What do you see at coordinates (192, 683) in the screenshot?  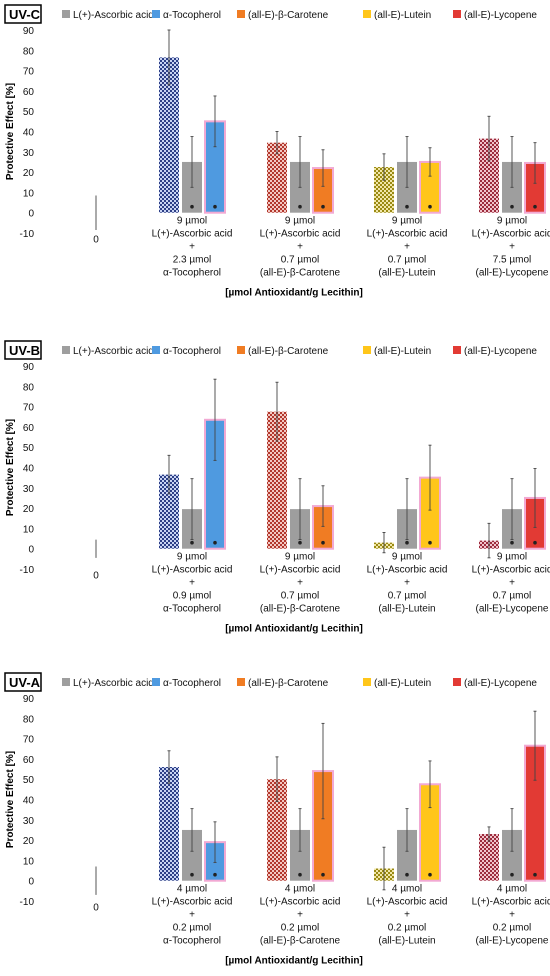 I see `legend-label: α-Tocopherol` at bounding box center [192, 683].